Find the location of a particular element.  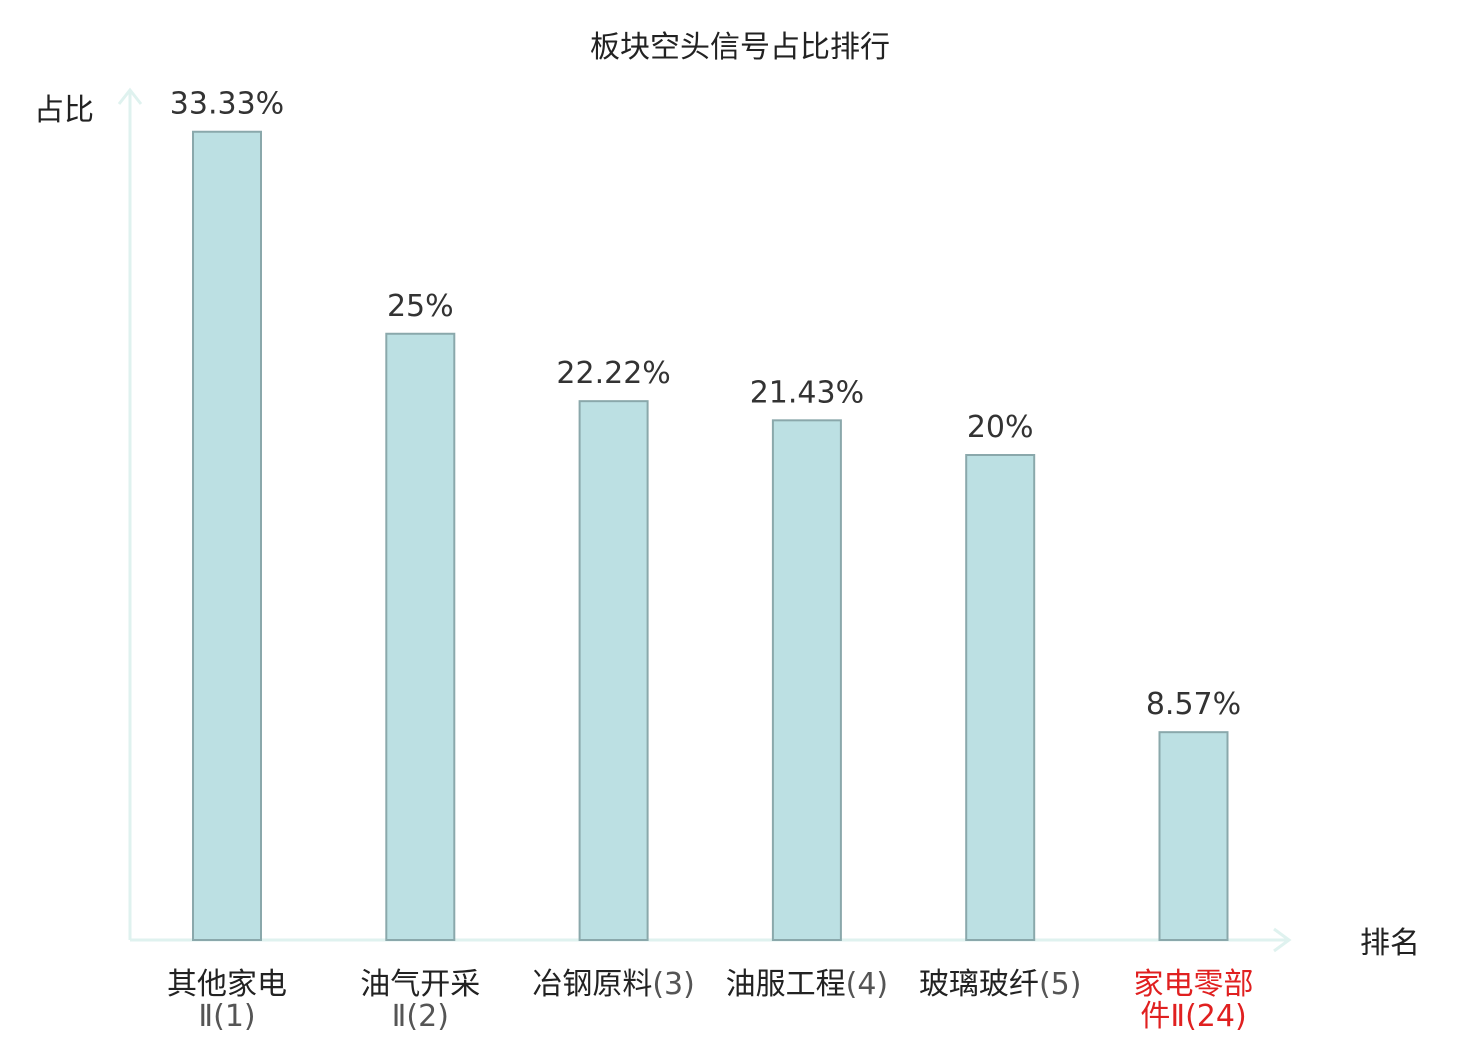

category-label: 玻璃玻纤(5) is located at coordinates (1000, 984).